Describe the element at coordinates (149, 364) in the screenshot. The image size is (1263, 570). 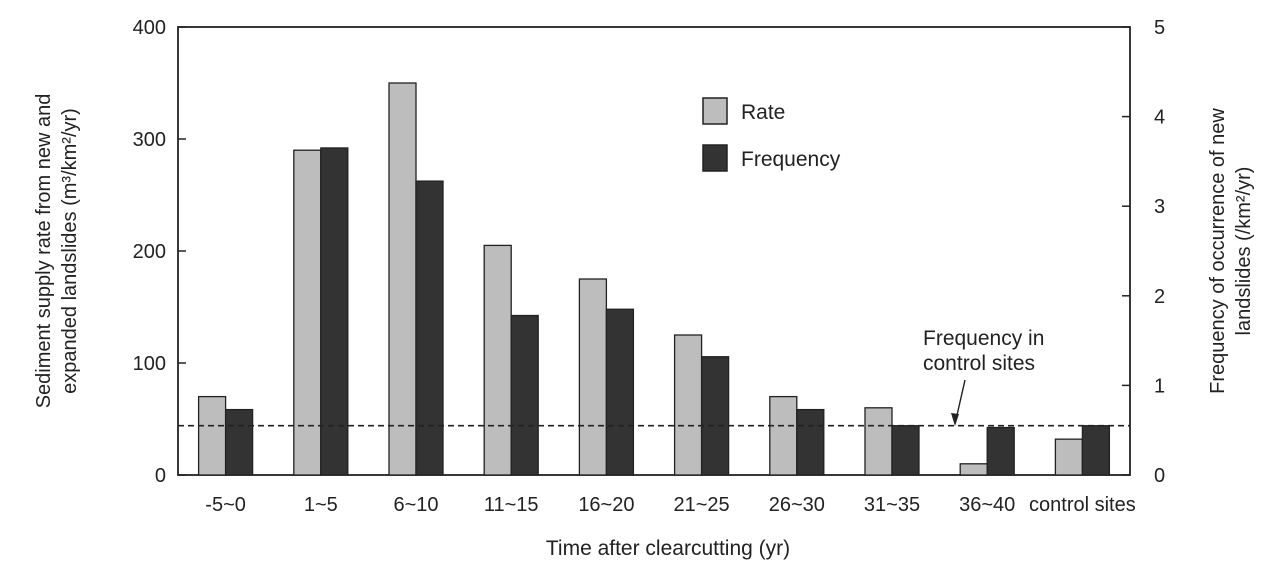
I see `left-tick-label-1: 100` at that location.